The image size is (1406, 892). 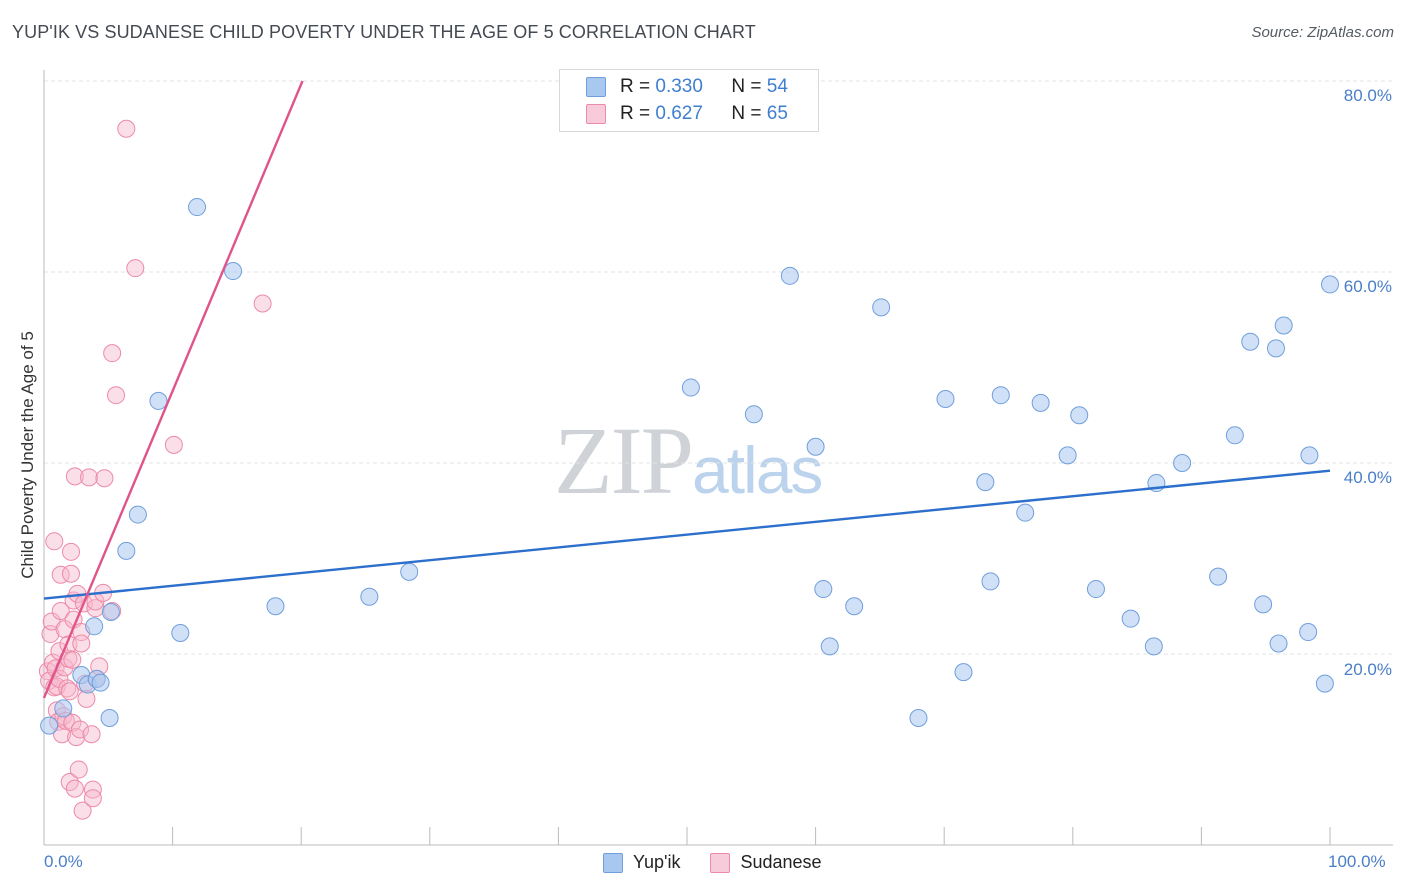 I want to click on watermark: ZIPatlas, so click(x=688, y=460).